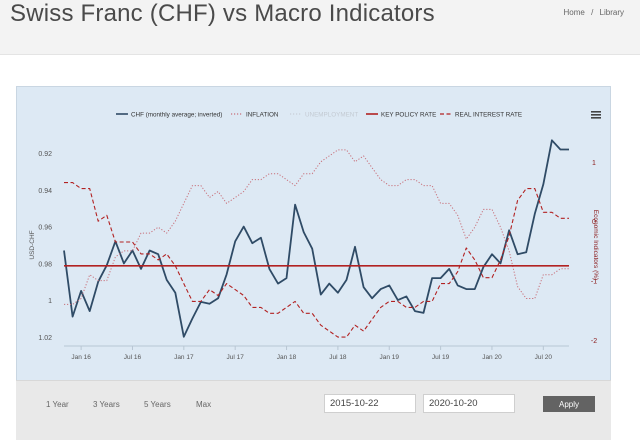 Image resolution: width=640 pixels, height=440 pixels. What do you see at coordinates (595, 245) in the screenshot?
I see `y2-axis-title: Economic Indicators (%)` at bounding box center [595, 245].